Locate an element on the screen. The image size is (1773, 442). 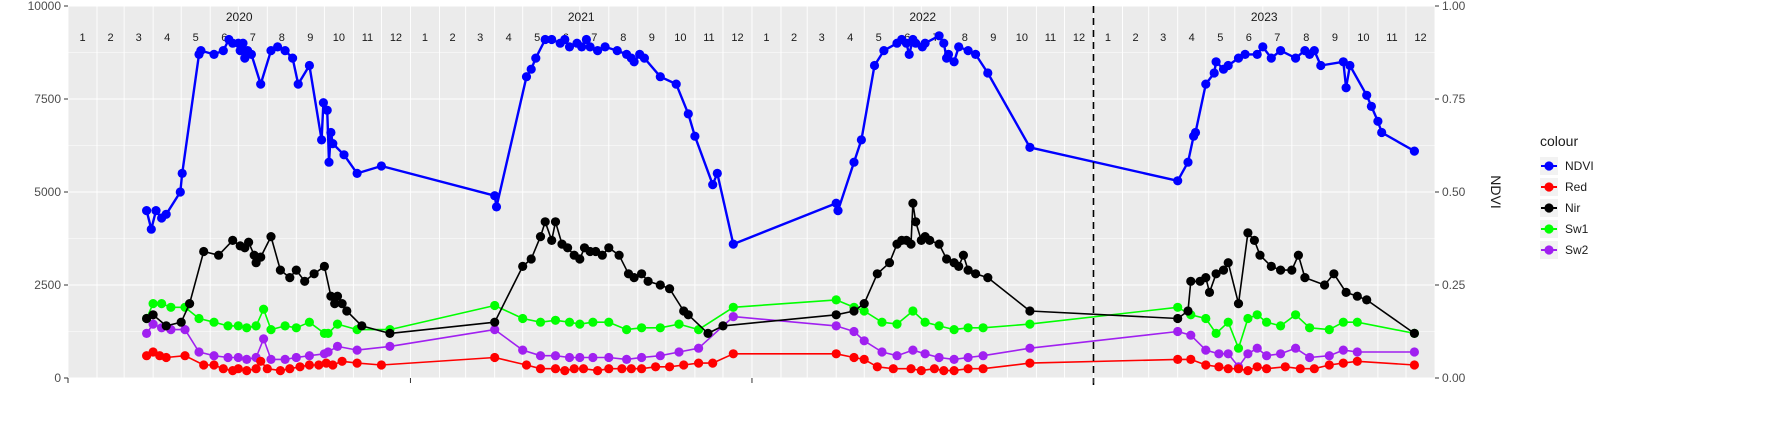
year-label: 2023 is located at coordinates (1264, 17).